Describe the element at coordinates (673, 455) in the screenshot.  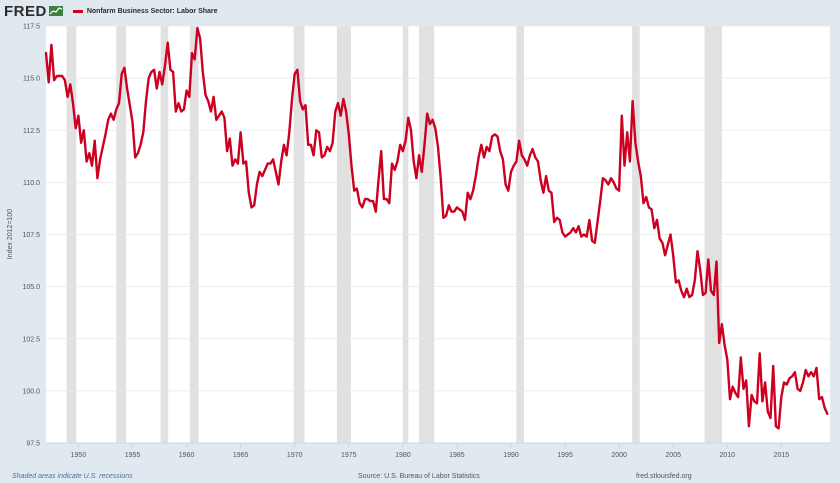
I see `x-tick-label-11: 2005` at that location.